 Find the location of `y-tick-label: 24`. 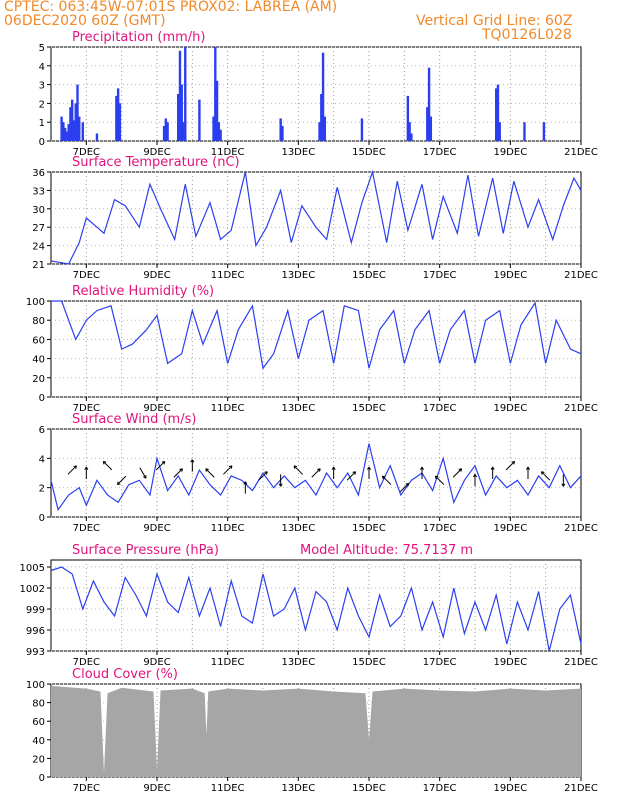

y-tick-label: 24 is located at coordinates (38, 247).